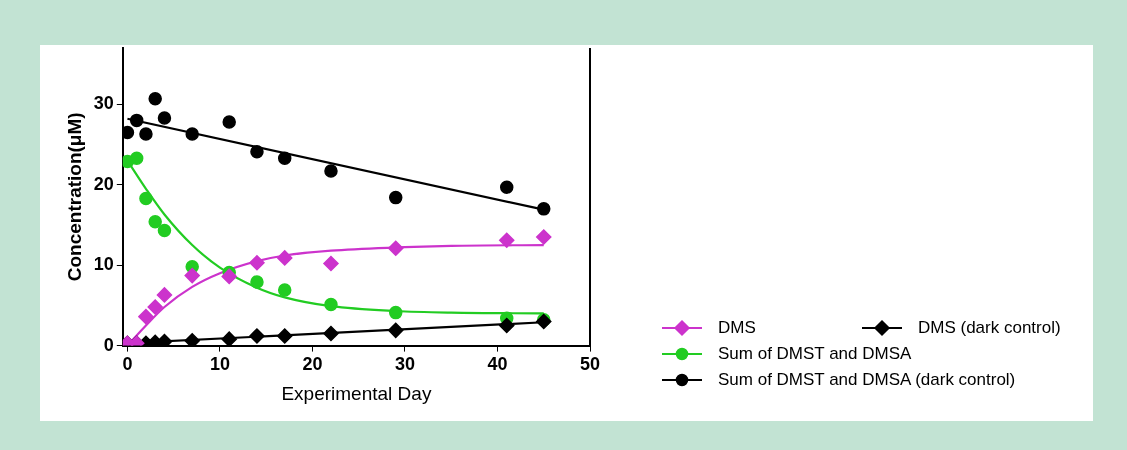  What do you see at coordinates (108, 344) in the screenshot?
I see `y-tick-label: 0` at bounding box center [108, 344].